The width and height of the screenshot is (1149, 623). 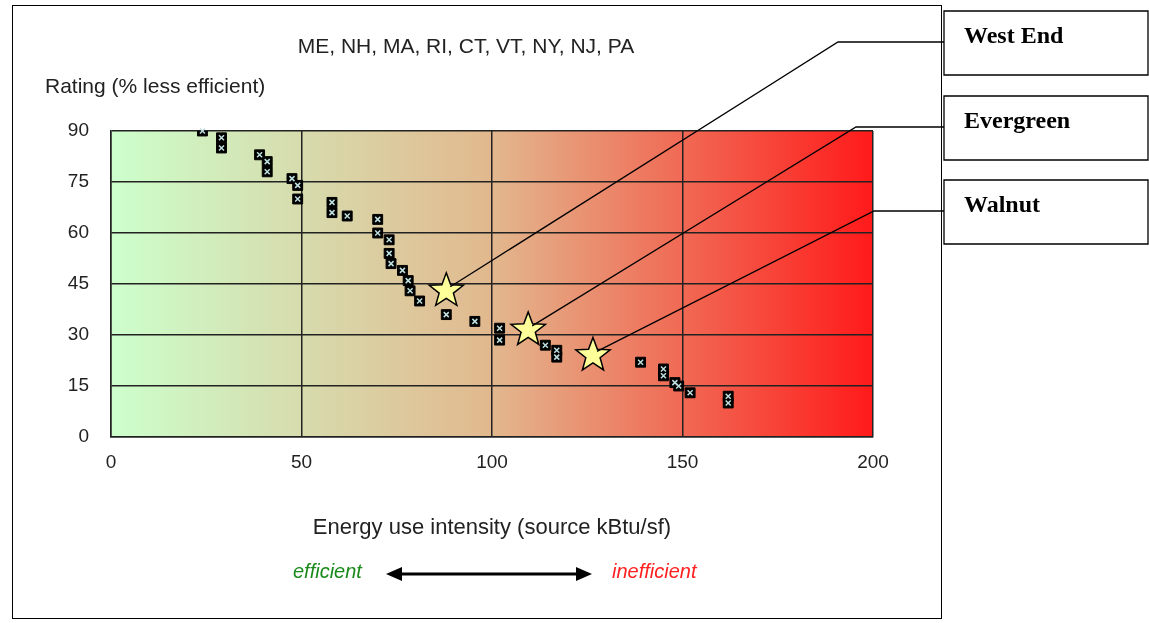 I want to click on annotation: Evergreen, so click(x=1017, y=120).